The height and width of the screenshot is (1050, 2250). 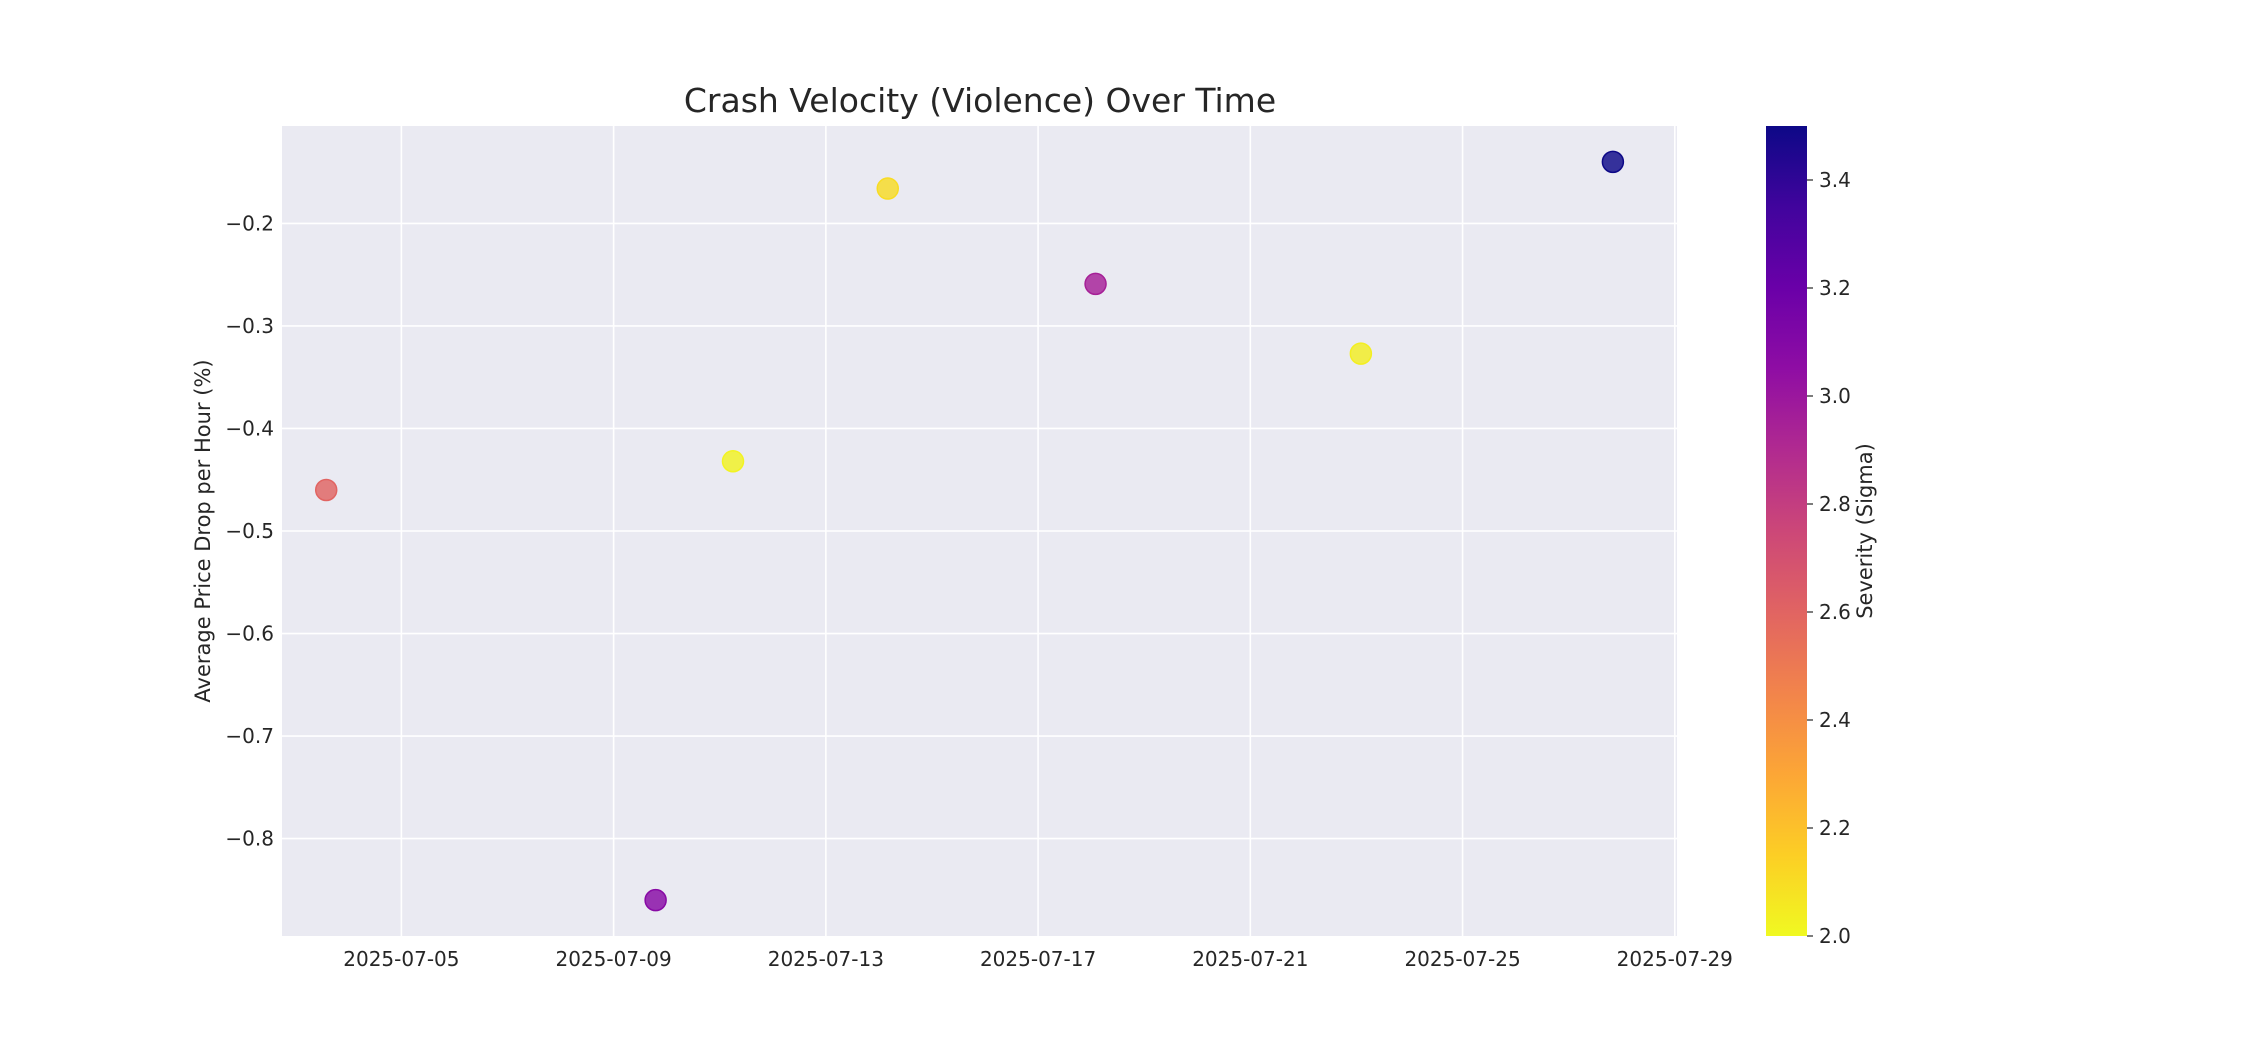 What do you see at coordinates (1835, 396) in the screenshot?
I see `colorbar-tick-label: 3.0` at bounding box center [1835, 396].